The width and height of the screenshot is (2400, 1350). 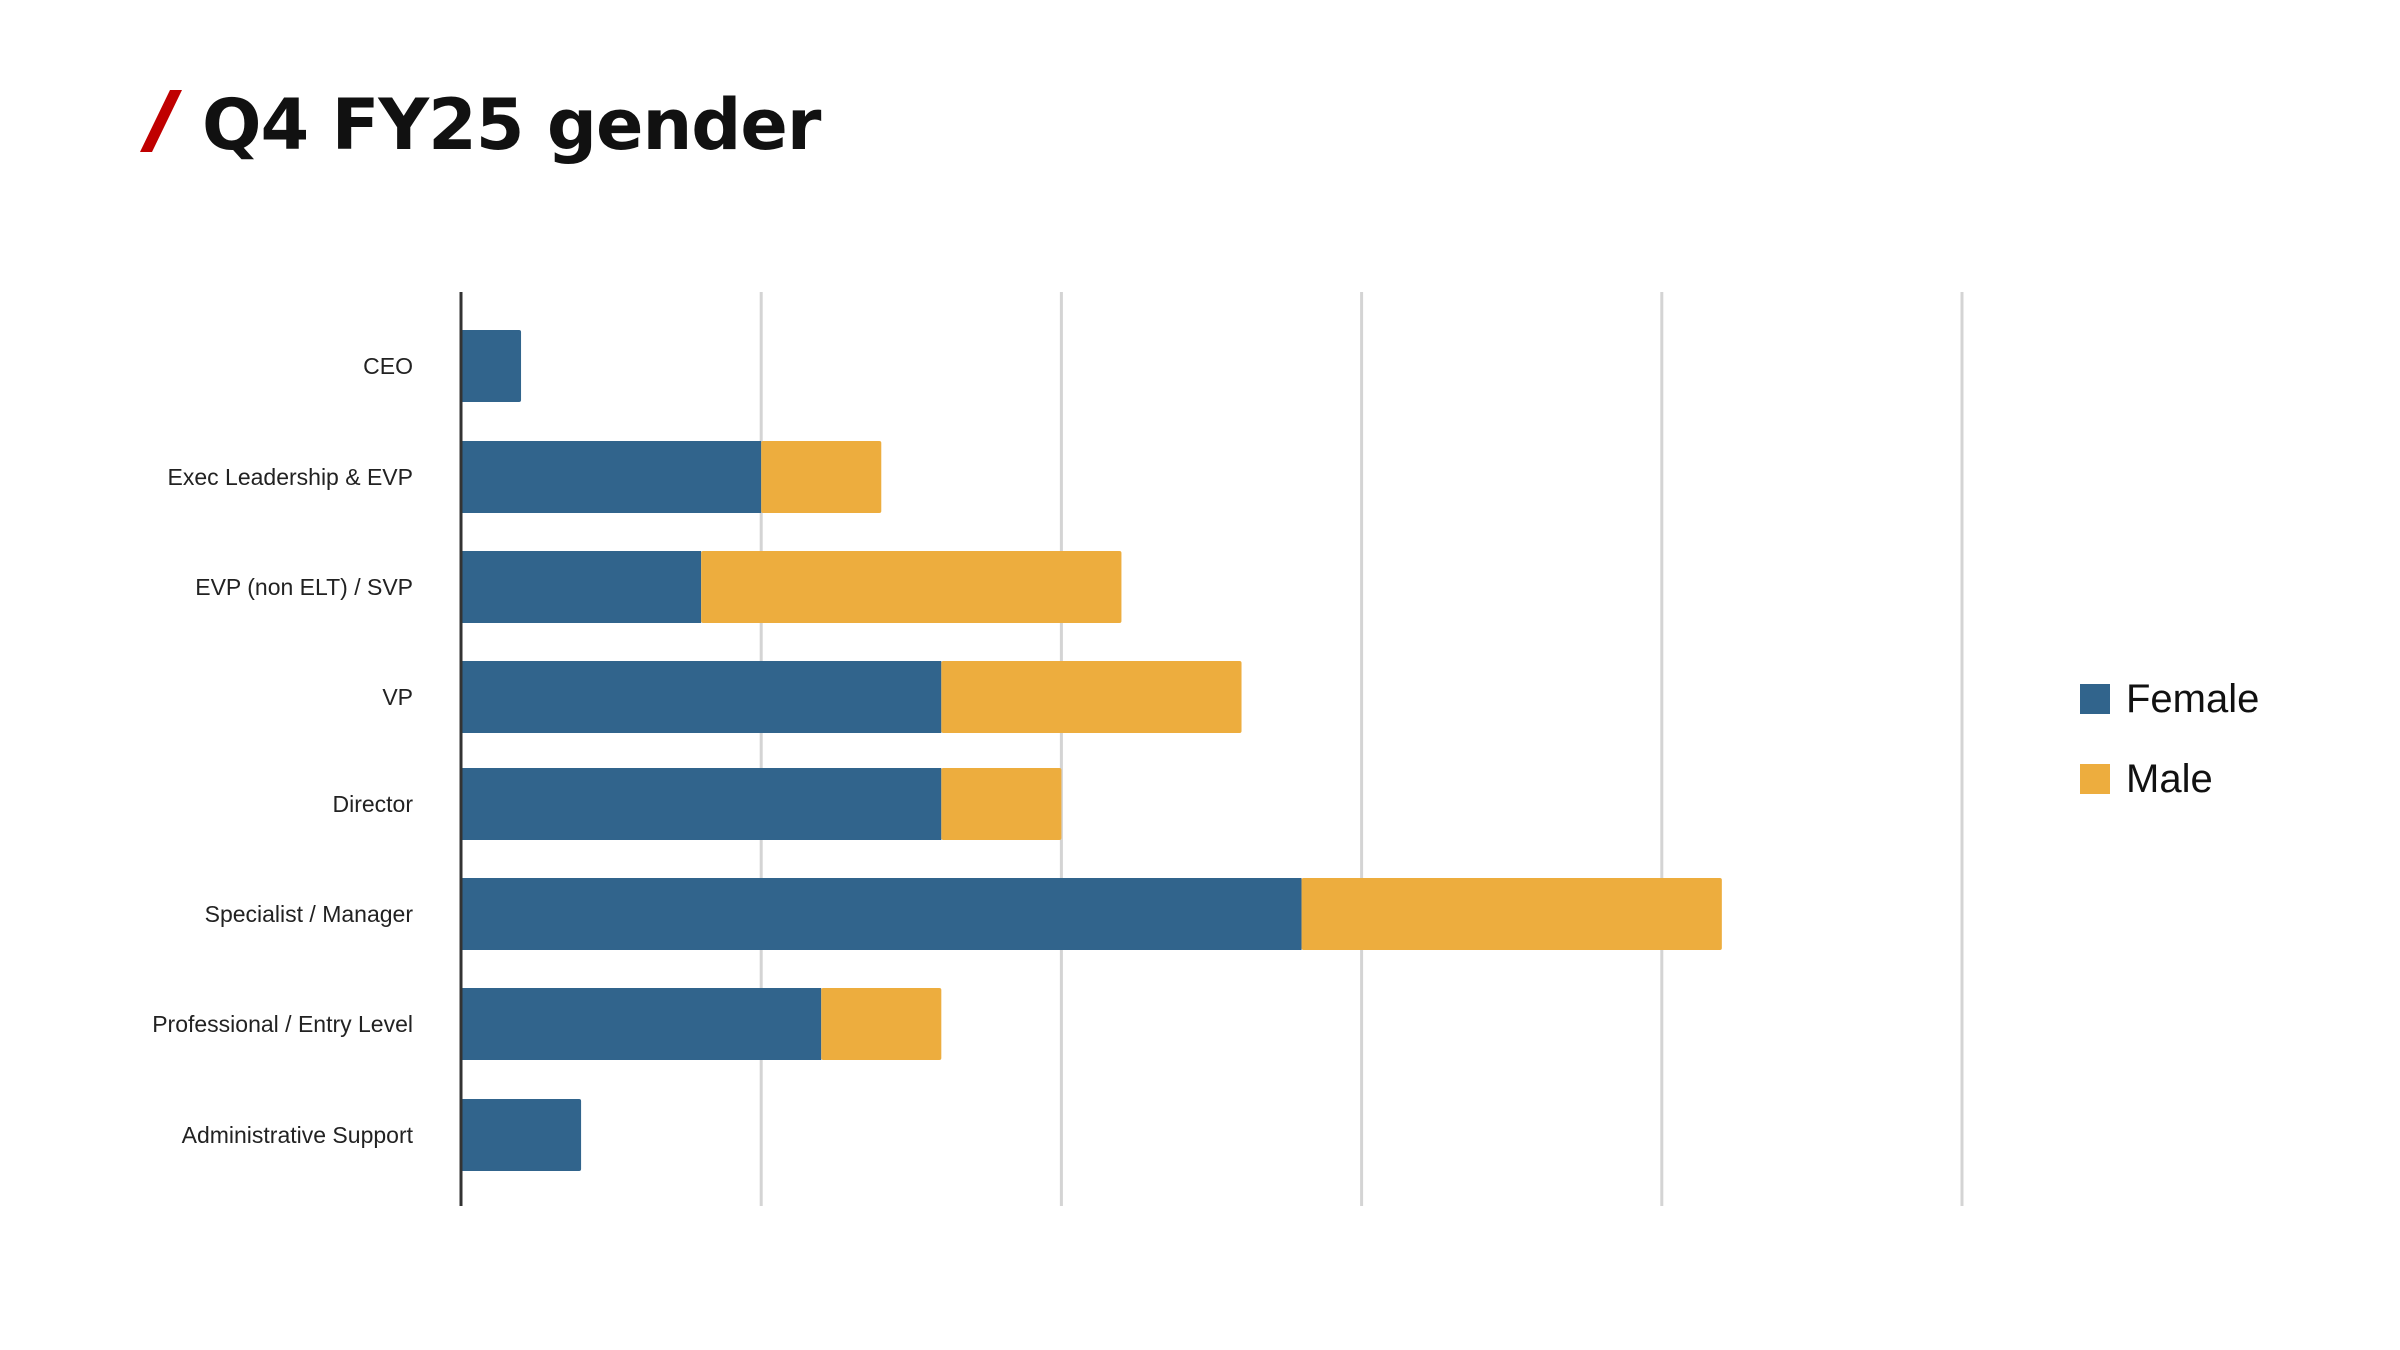 What do you see at coordinates (282, 1024) in the screenshot?
I see `category-label: Professional / Entry Level` at bounding box center [282, 1024].